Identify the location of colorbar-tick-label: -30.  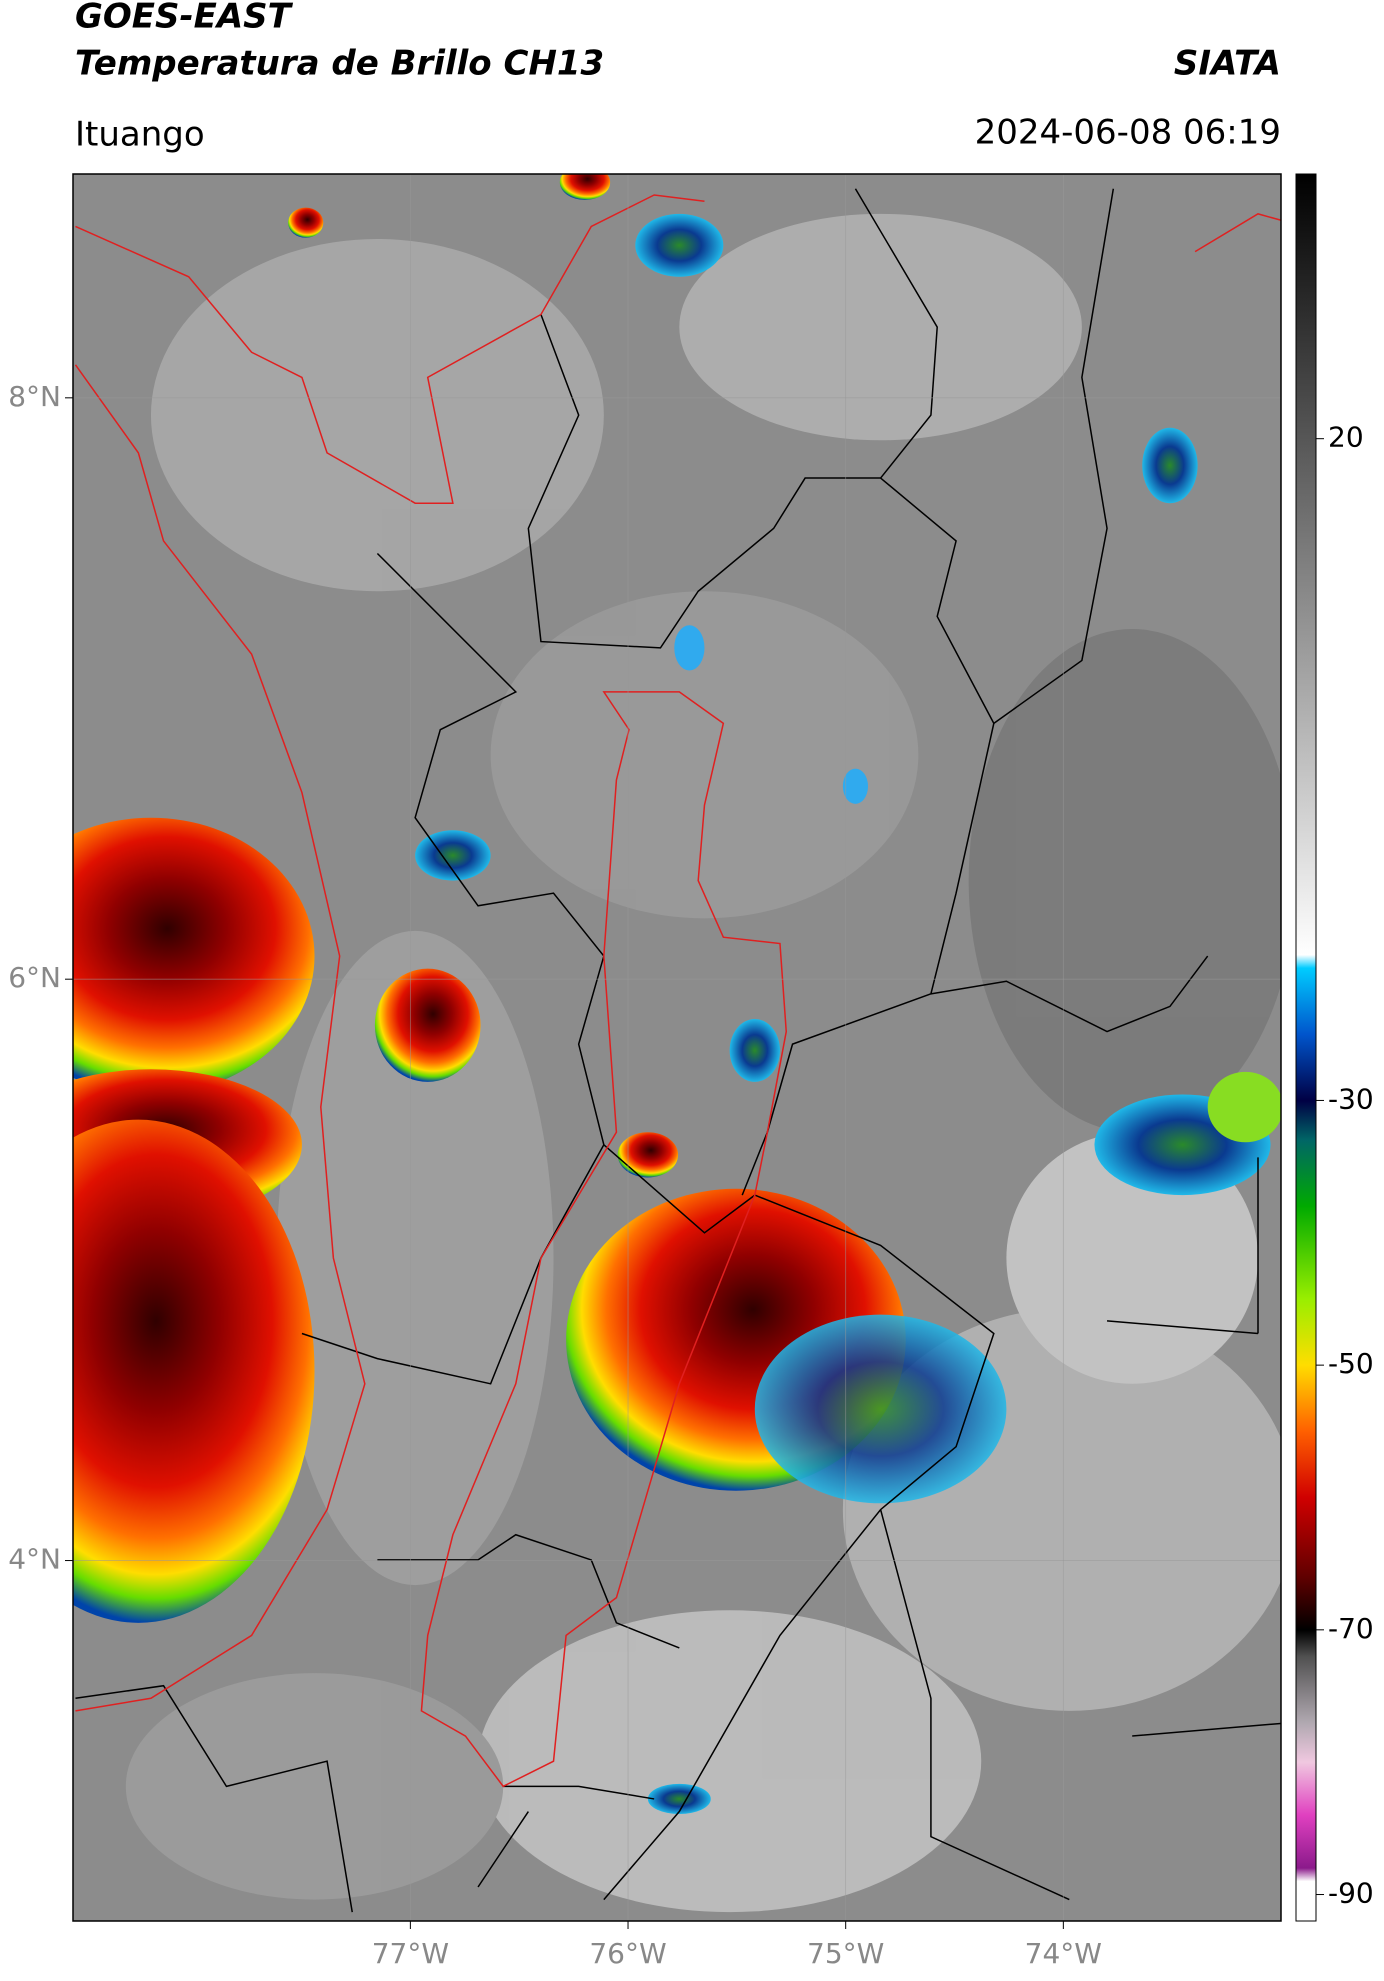
(1351, 1098).